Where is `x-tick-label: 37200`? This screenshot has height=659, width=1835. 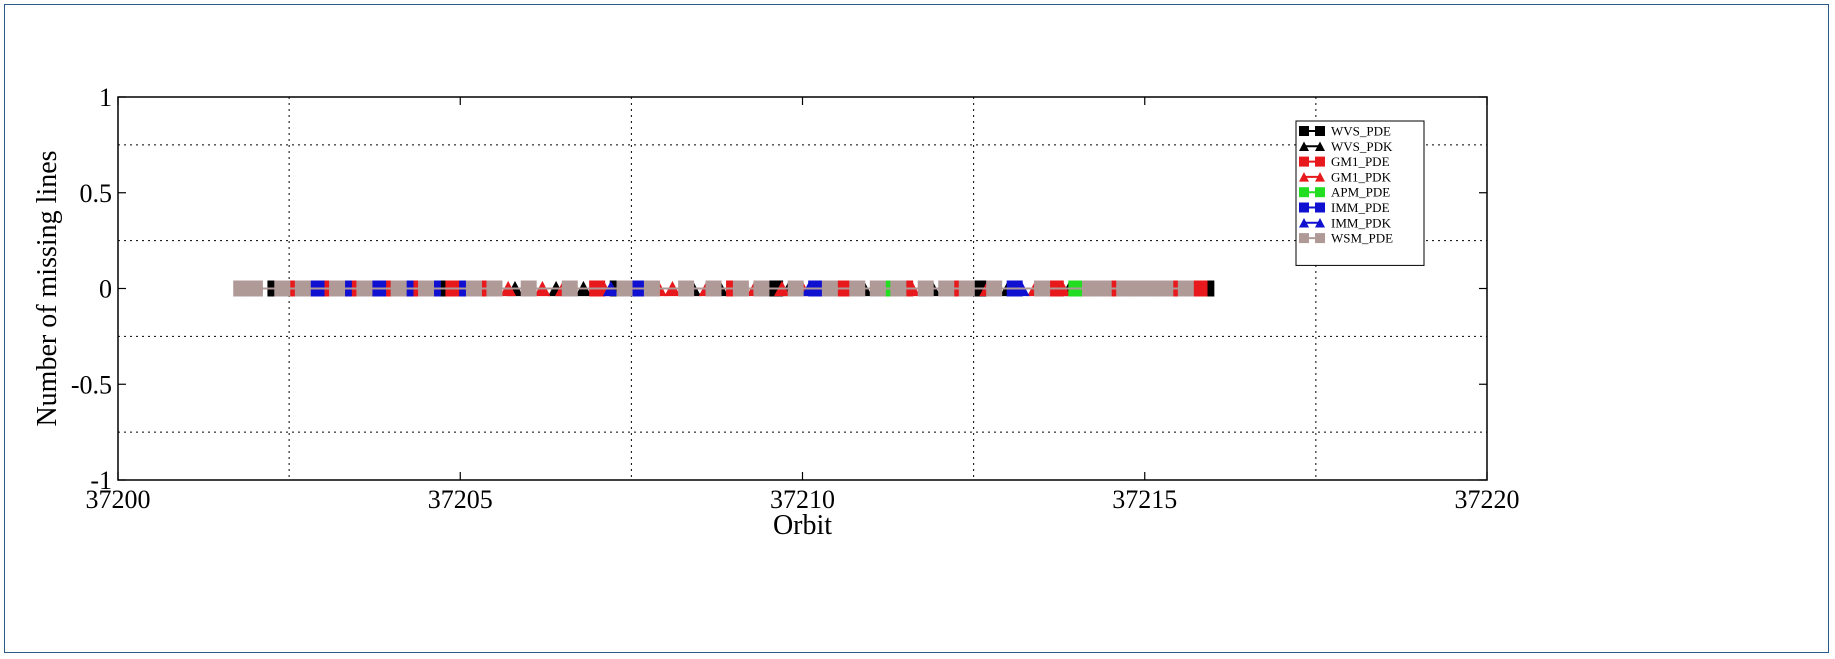
x-tick-label: 37200 is located at coordinates (118, 499).